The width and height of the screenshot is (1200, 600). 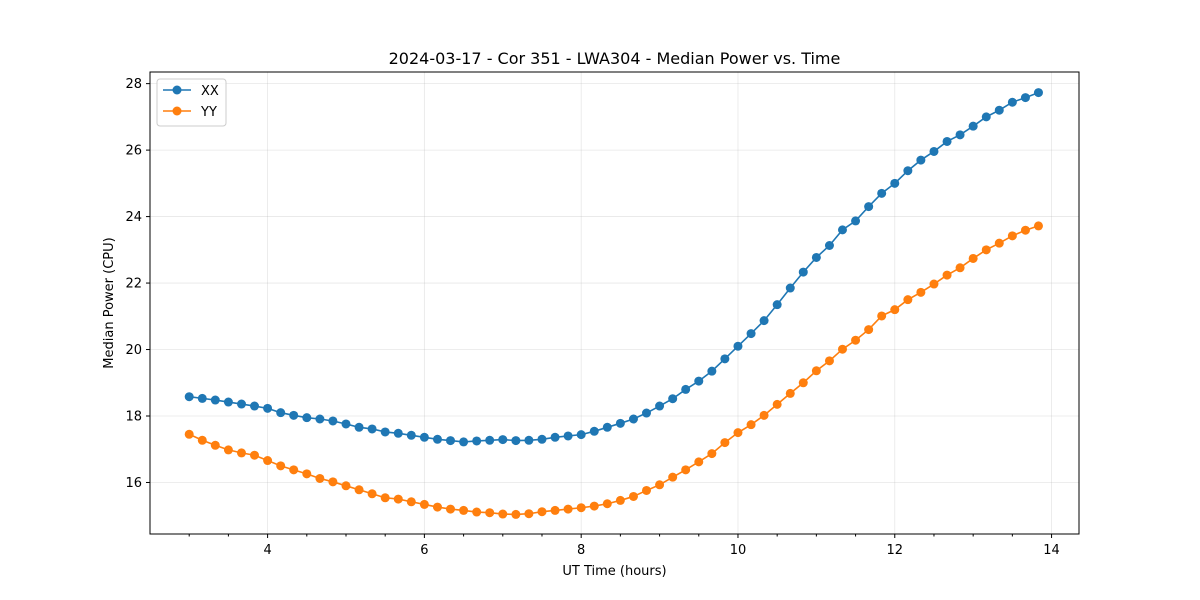 I want to click on x-tick-label: 6, so click(x=424, y=550).